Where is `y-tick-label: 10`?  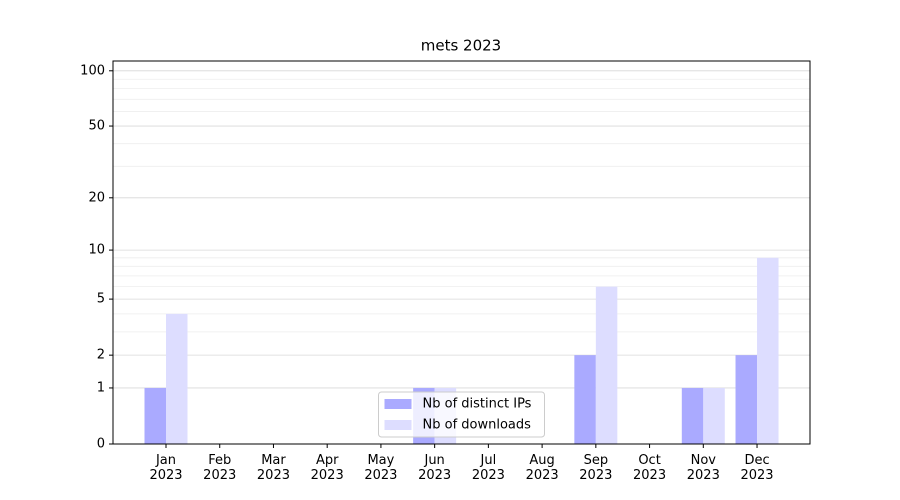
y-tick-label: 10 is located at coordinates (96, 250).